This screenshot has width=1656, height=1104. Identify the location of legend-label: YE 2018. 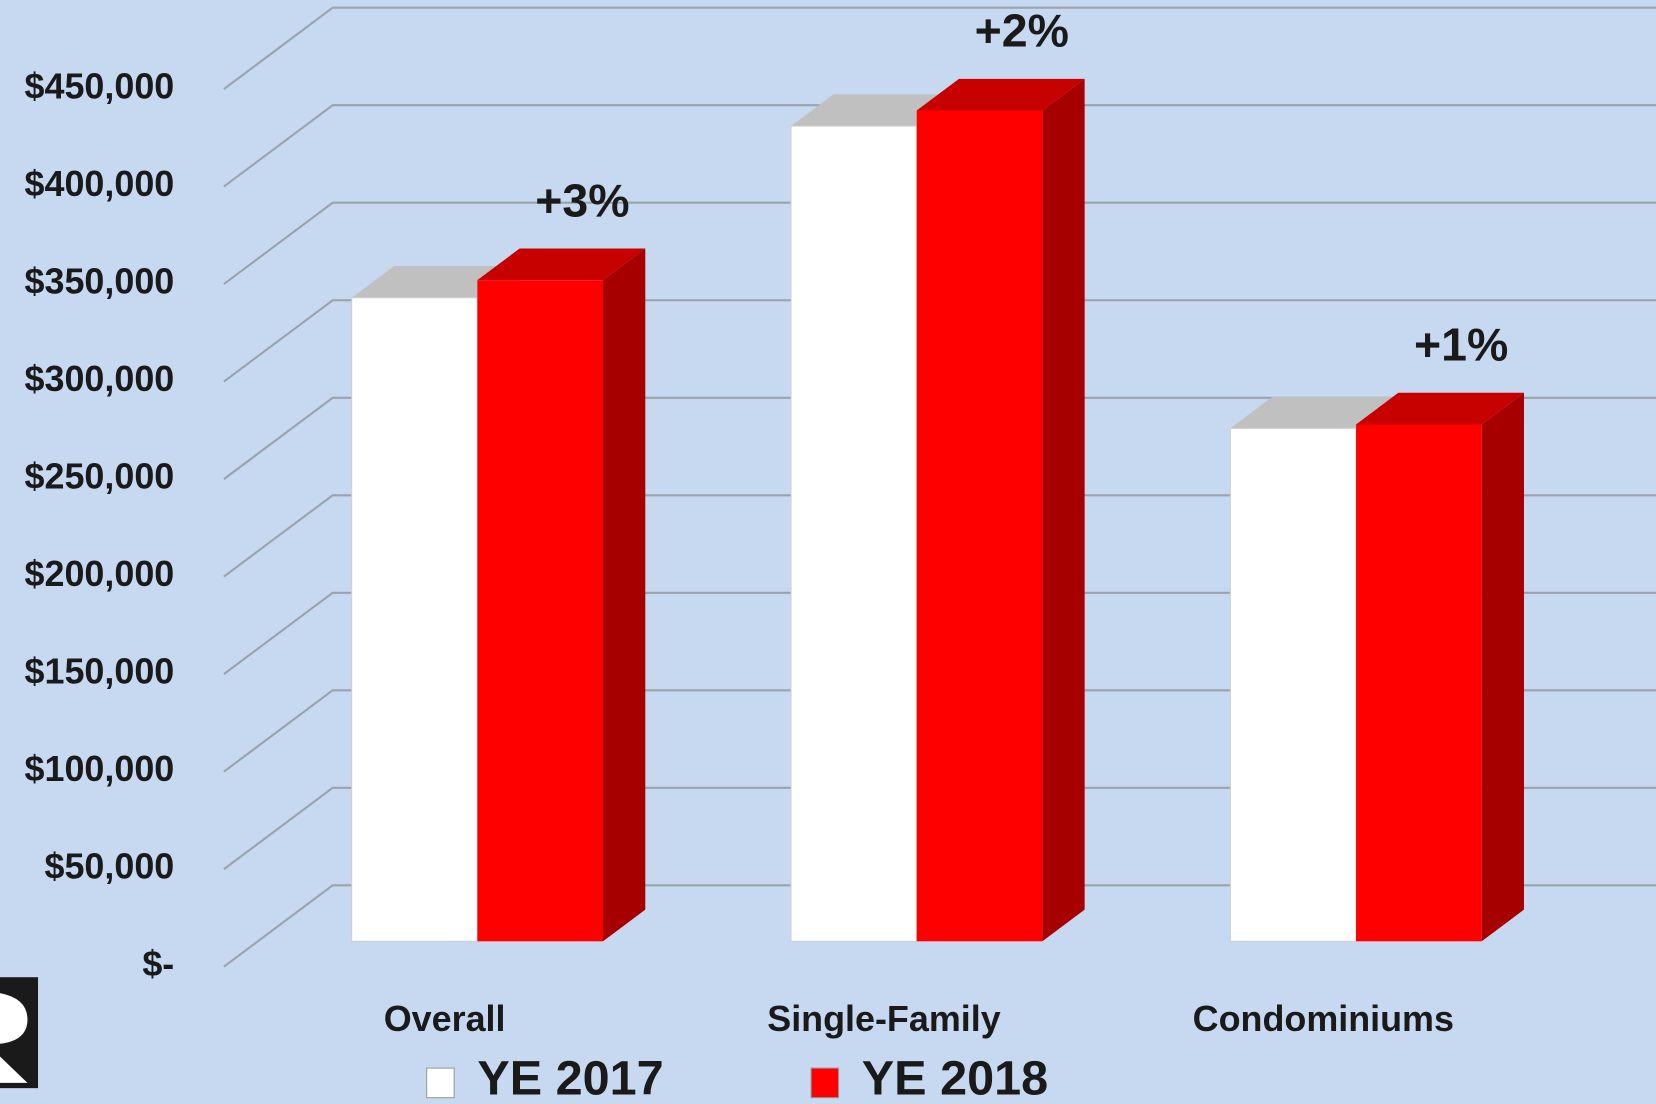
(955, 1078).